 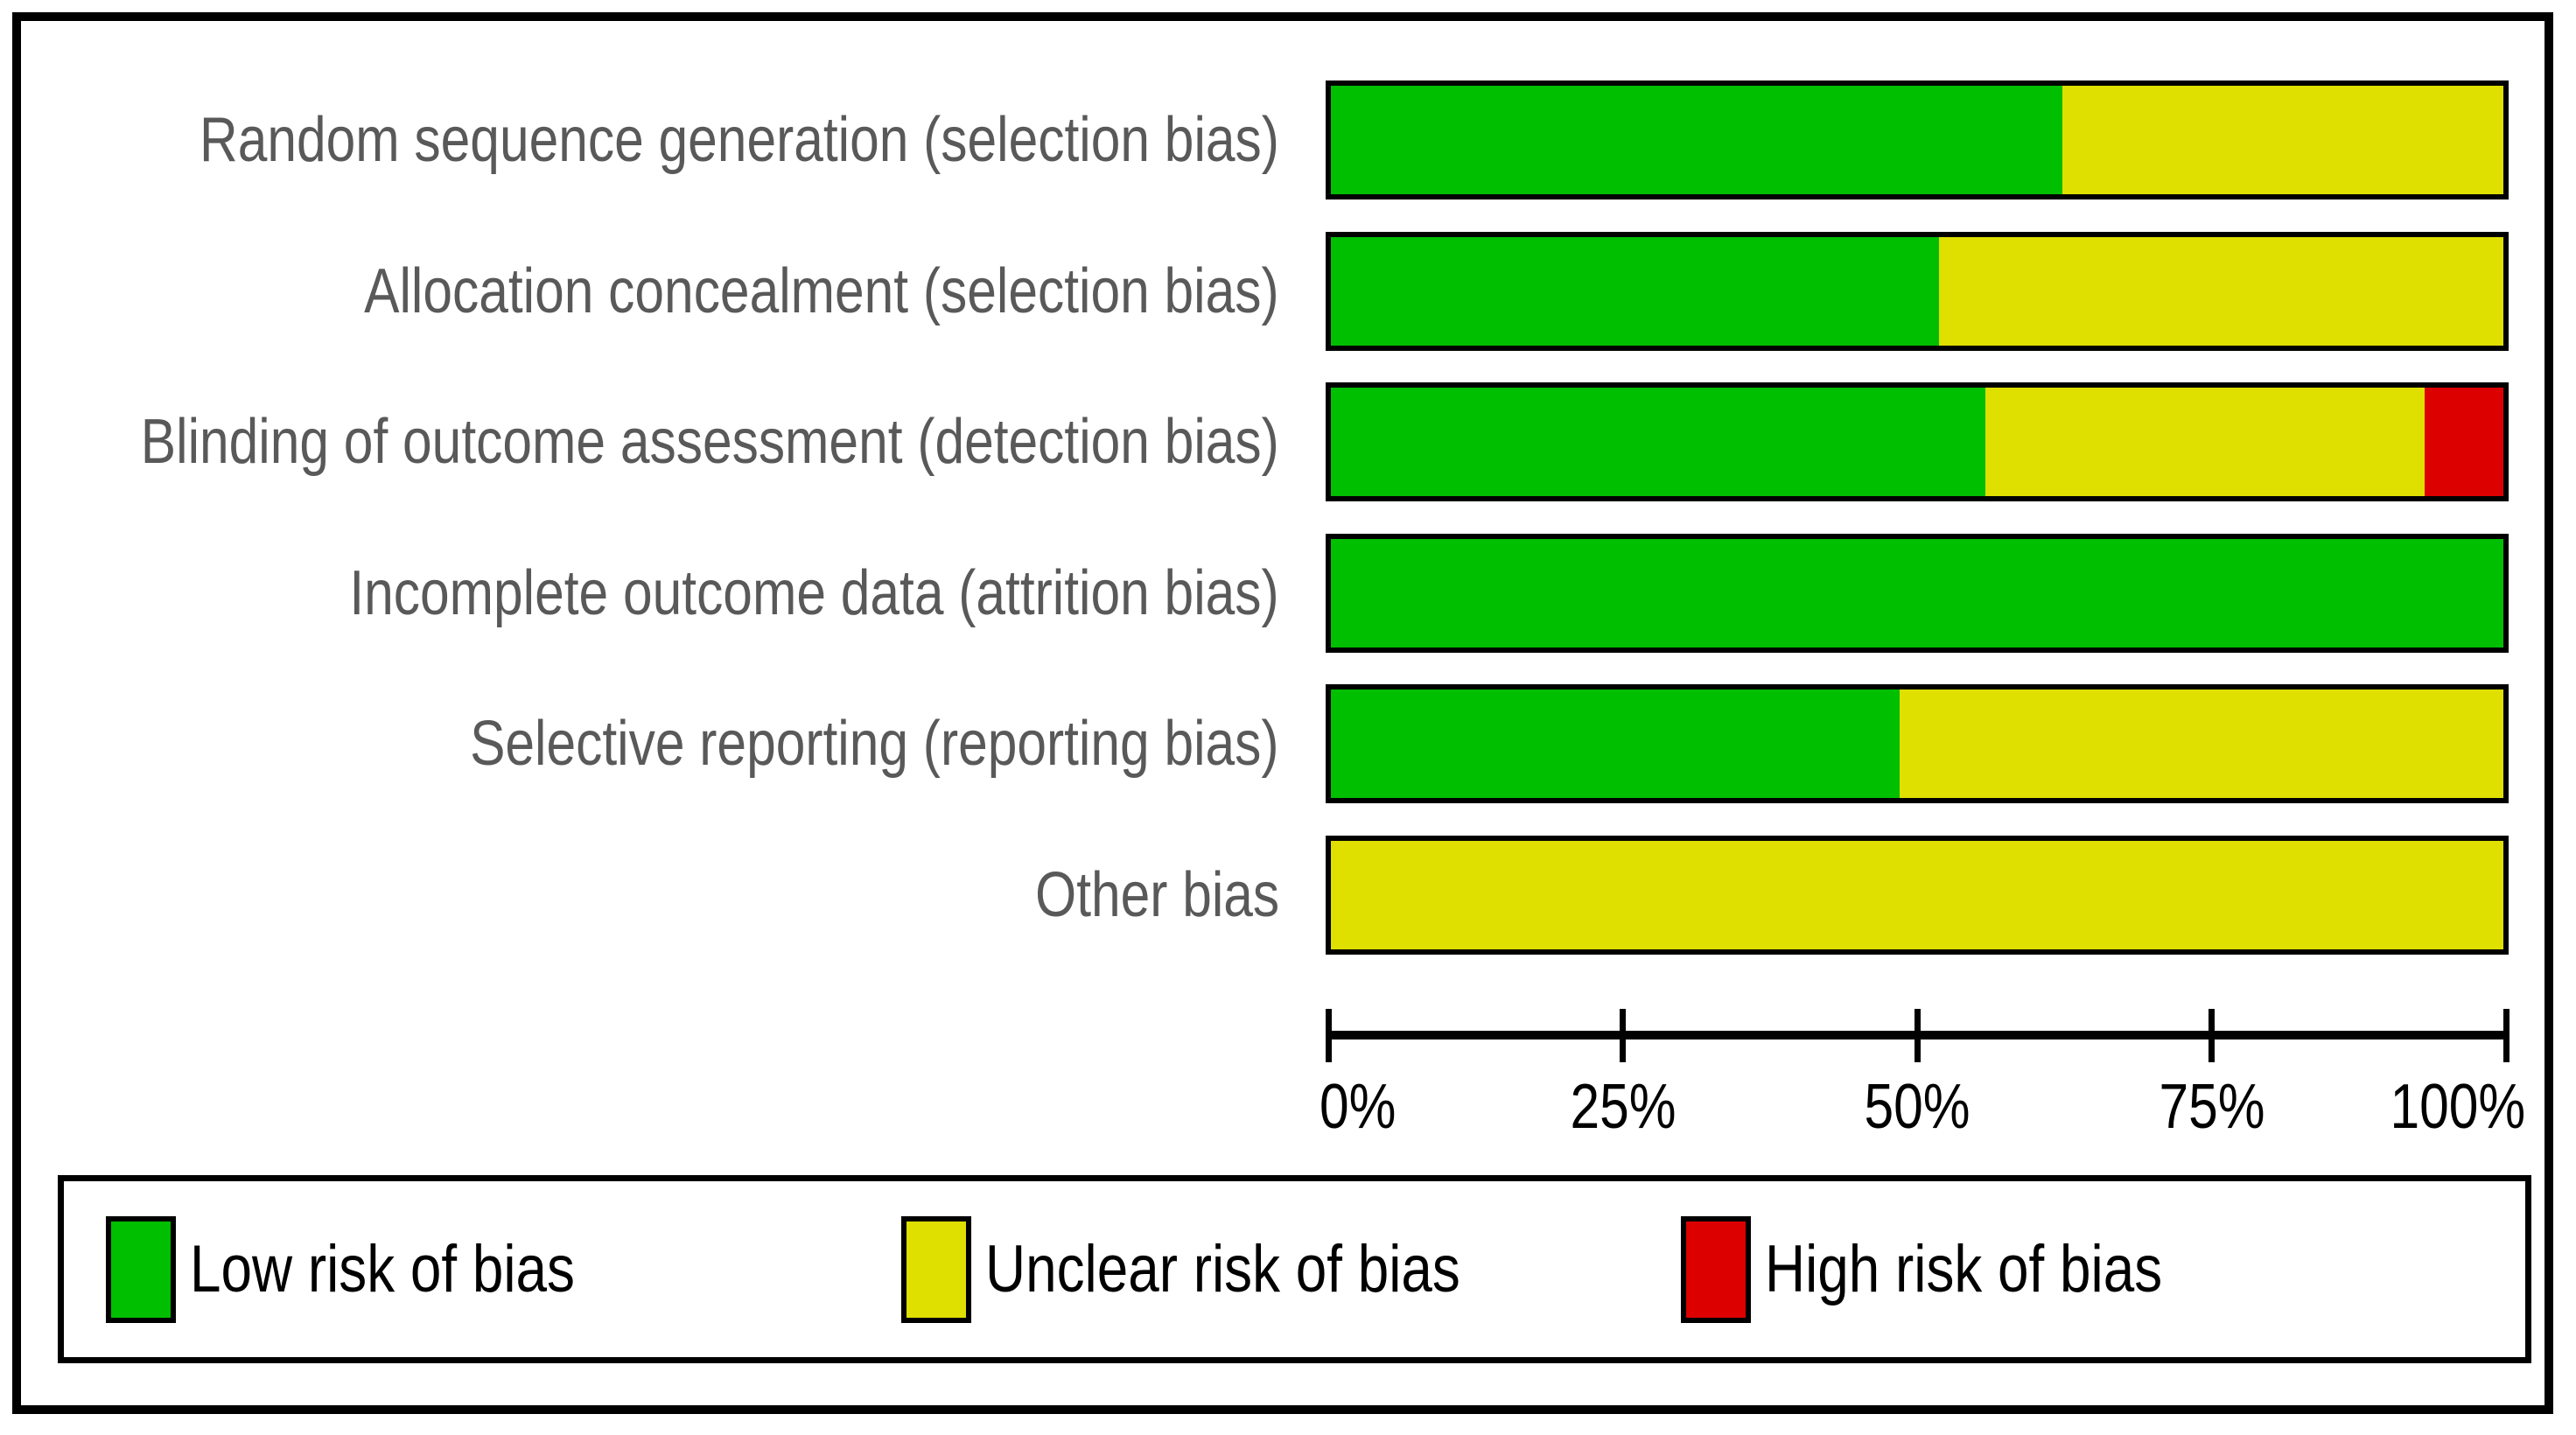 I want to click on axis-tick-label: 75%, so click(x=2212, y=1107).